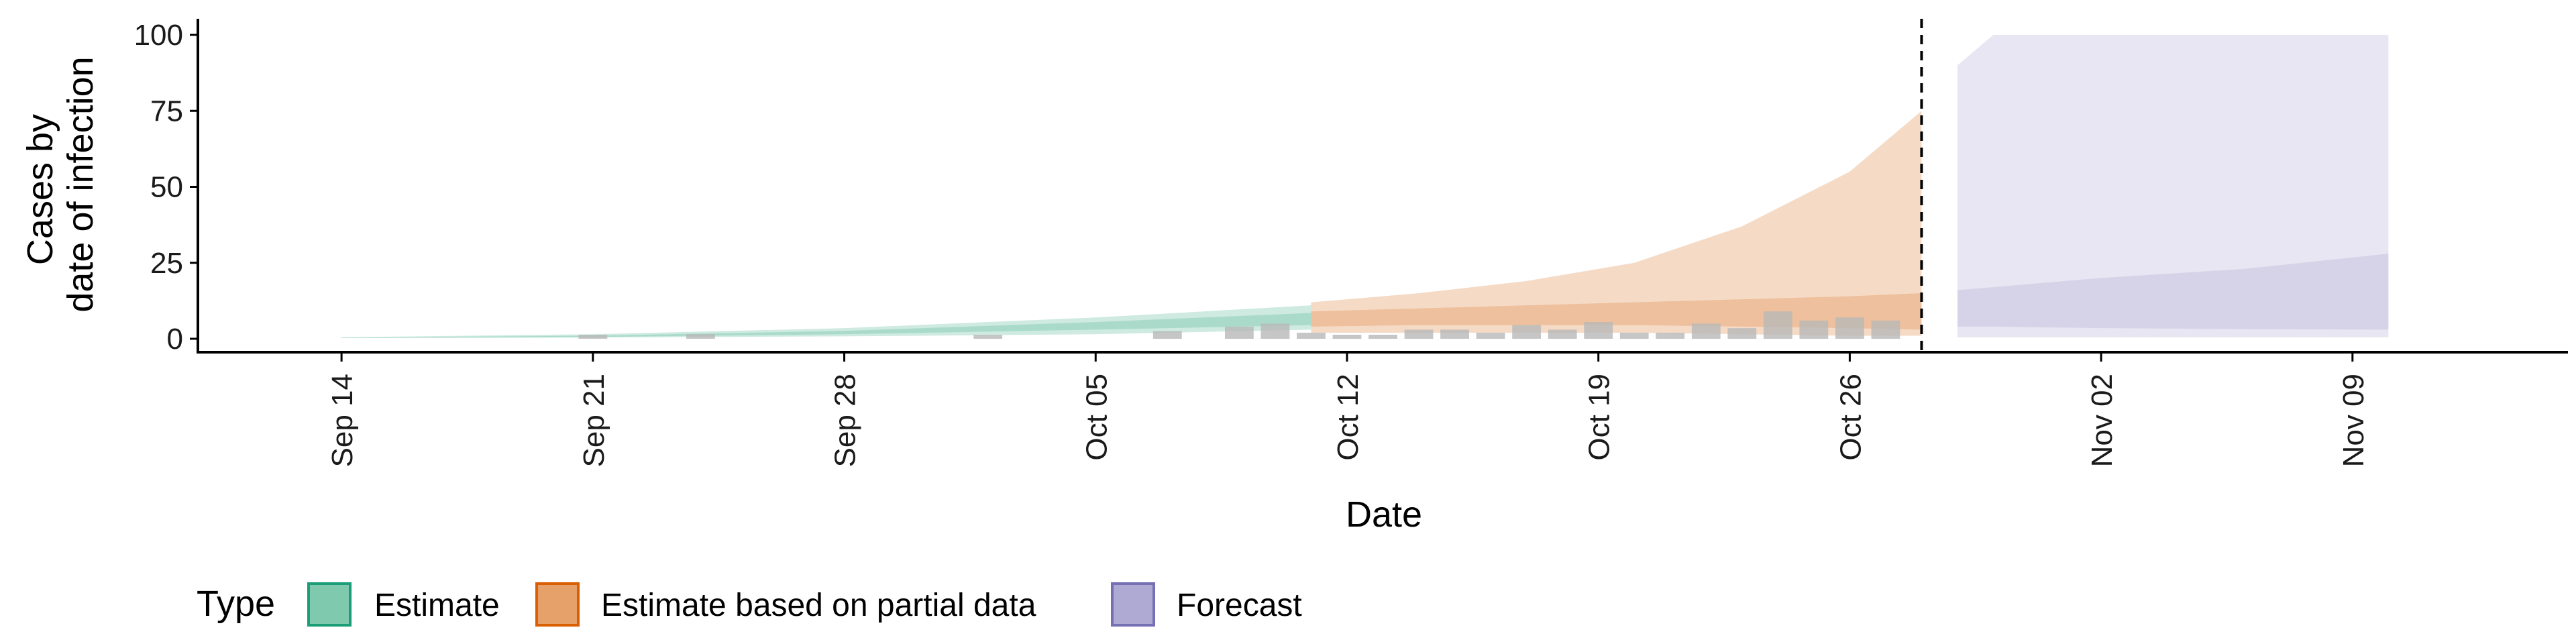 The image size is (2576, 644). I want to click on x-tick-label: Oct 19, so click(1599, 417).